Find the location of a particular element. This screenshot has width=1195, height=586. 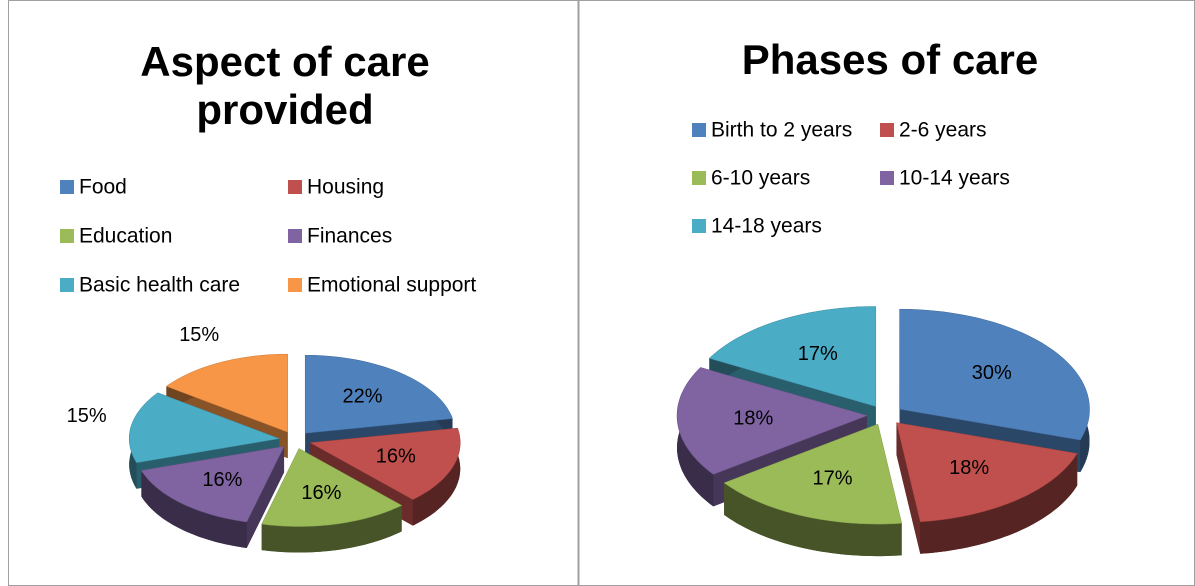

chart-title: Phases of care is located at coordinates (890, 59).